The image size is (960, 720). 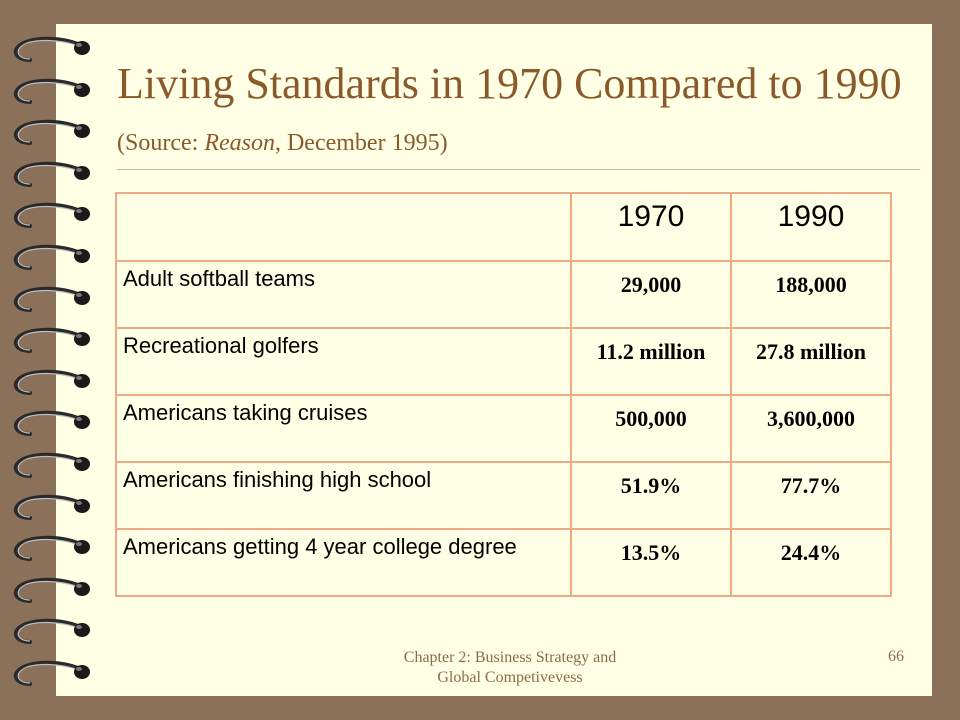 I want to click on row-label: Americans getting 4 year college degree, so click(x=343, y=562).